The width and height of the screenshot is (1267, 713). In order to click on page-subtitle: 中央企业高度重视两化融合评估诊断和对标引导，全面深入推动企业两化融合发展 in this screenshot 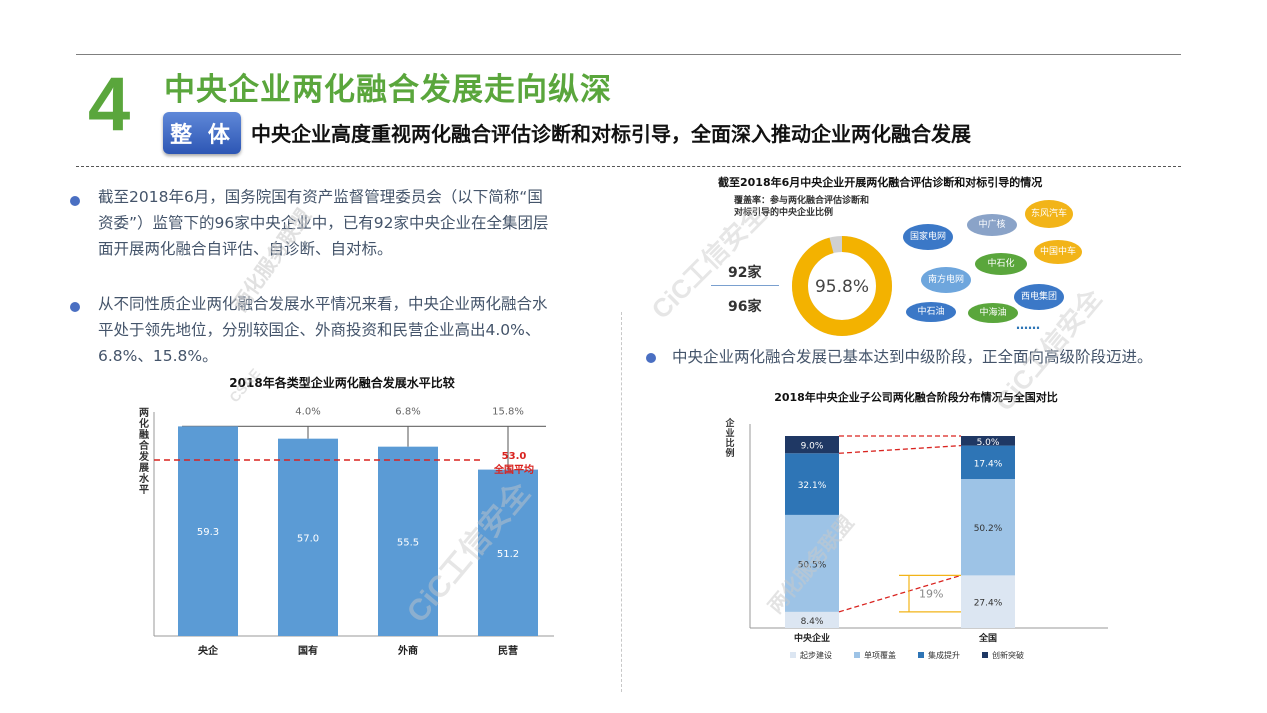, I will do `click(611, 134)`.